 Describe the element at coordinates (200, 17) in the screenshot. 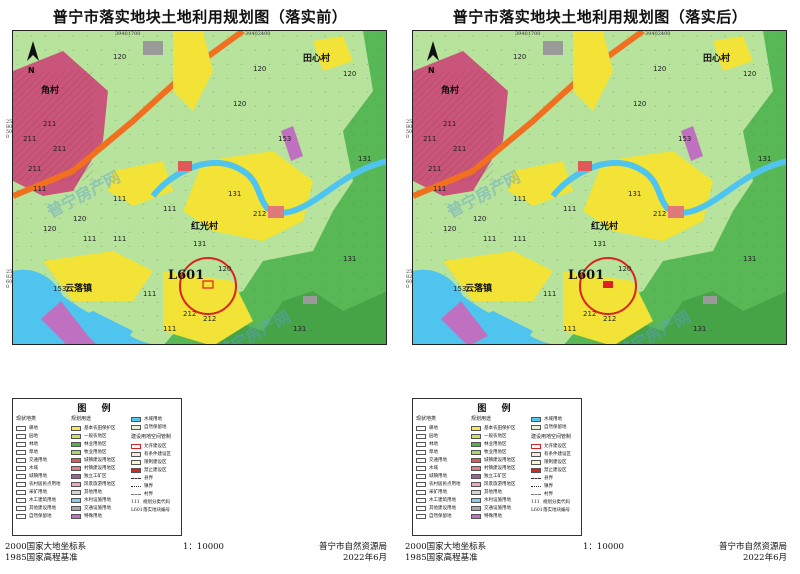

I see `panel-title: 普宁市落实地块土地利用规划图（落实前）` at that location.